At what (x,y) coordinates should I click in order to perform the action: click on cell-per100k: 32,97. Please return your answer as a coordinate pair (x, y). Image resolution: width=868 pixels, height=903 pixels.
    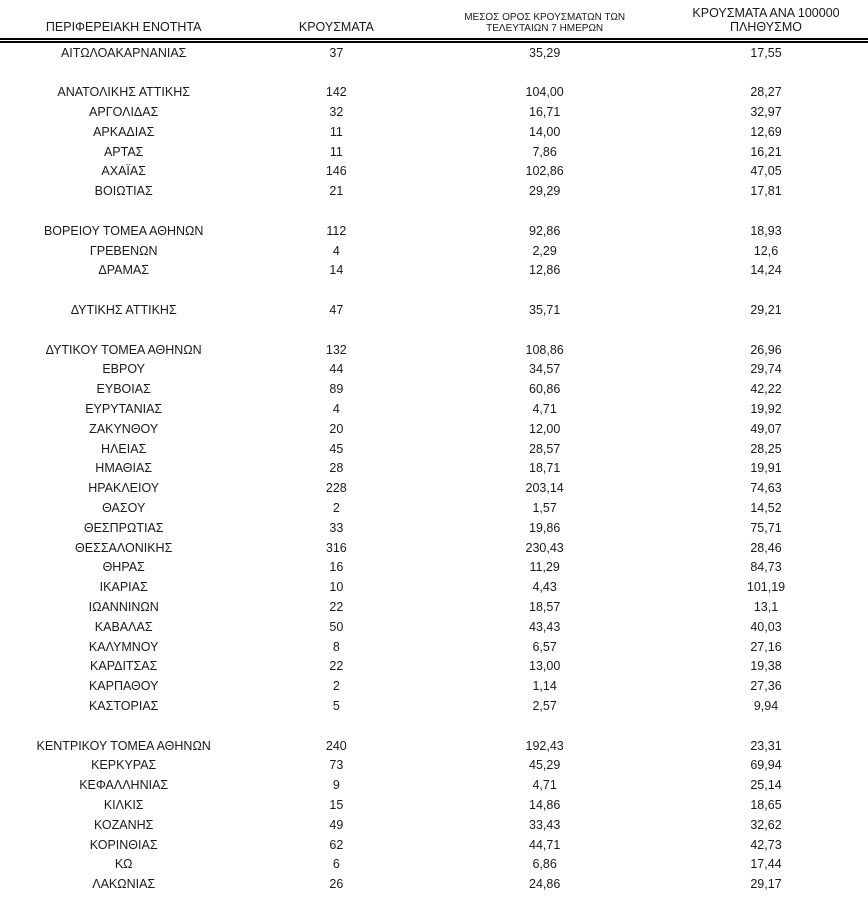
    Looking at the image, I should click on (766, 112).